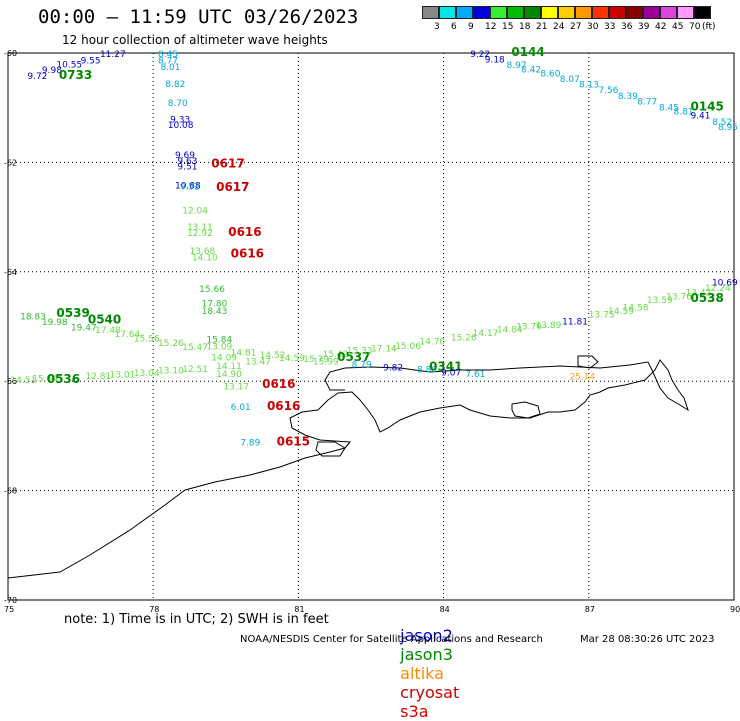 The width and height of the screenshot is (740, 721). What do you see at coordinates (495, 60) in the screenshot?
I see `wave-height-label: 9.18` at bounding box center [495, 60].